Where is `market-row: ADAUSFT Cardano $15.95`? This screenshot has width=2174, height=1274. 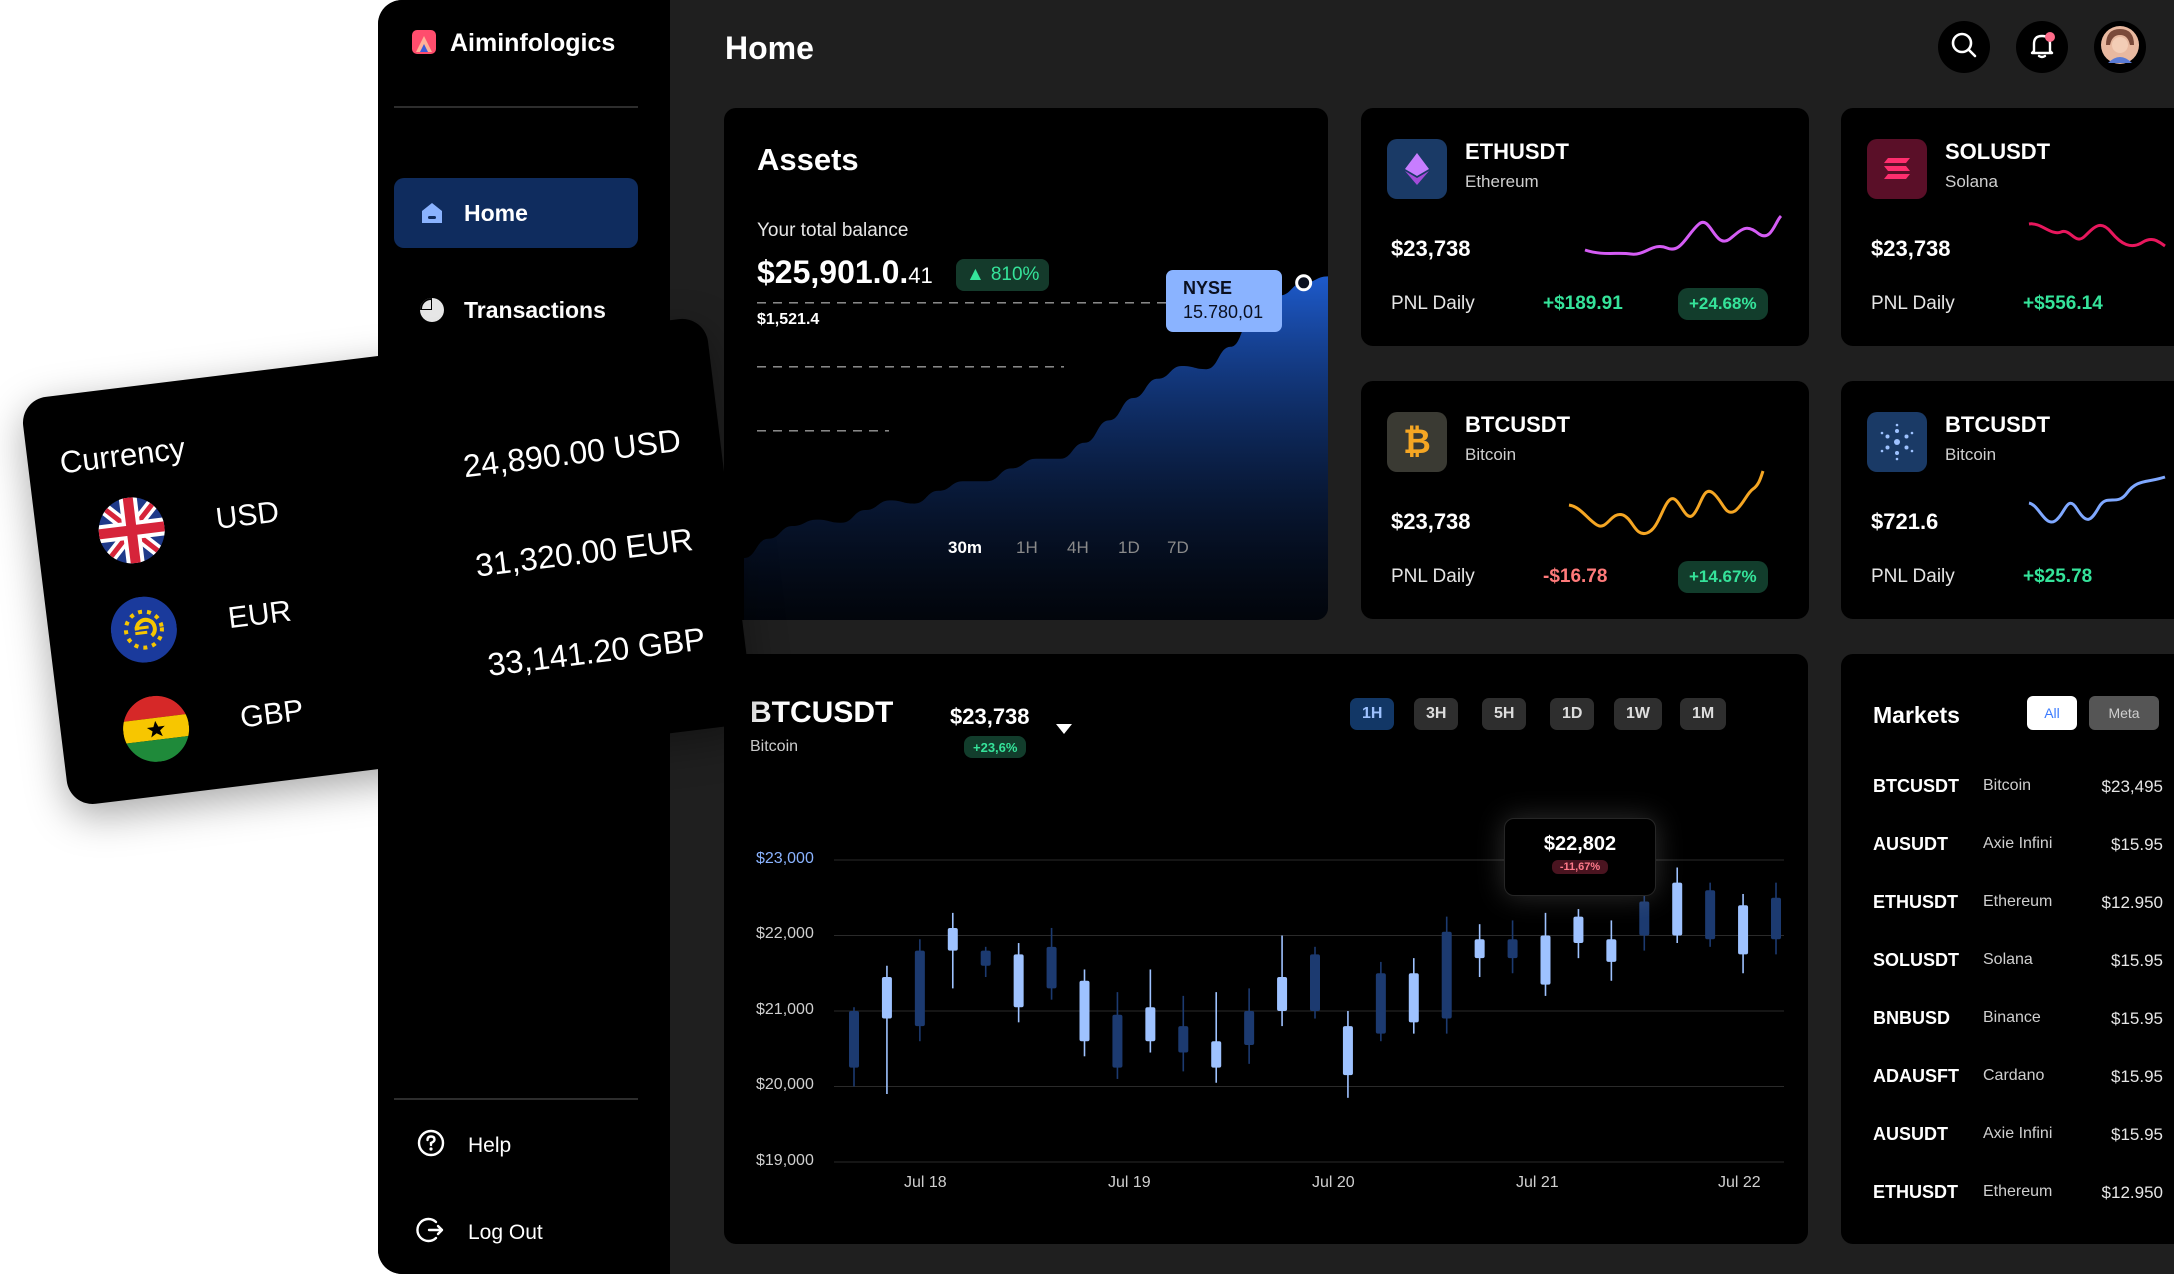
market-row: ADAUSFT Cardano $15.95 is located at coordinates (2018, 1081).